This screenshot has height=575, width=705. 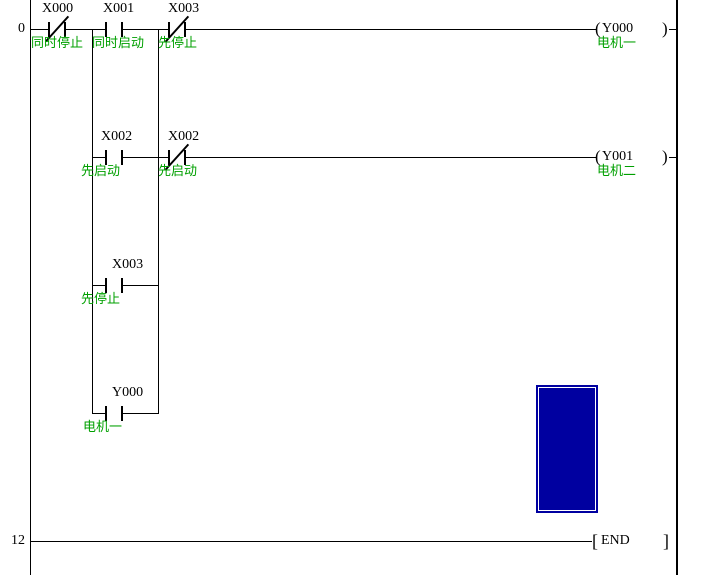 I want to click on device-label: X001, so click(x=119, y=8).